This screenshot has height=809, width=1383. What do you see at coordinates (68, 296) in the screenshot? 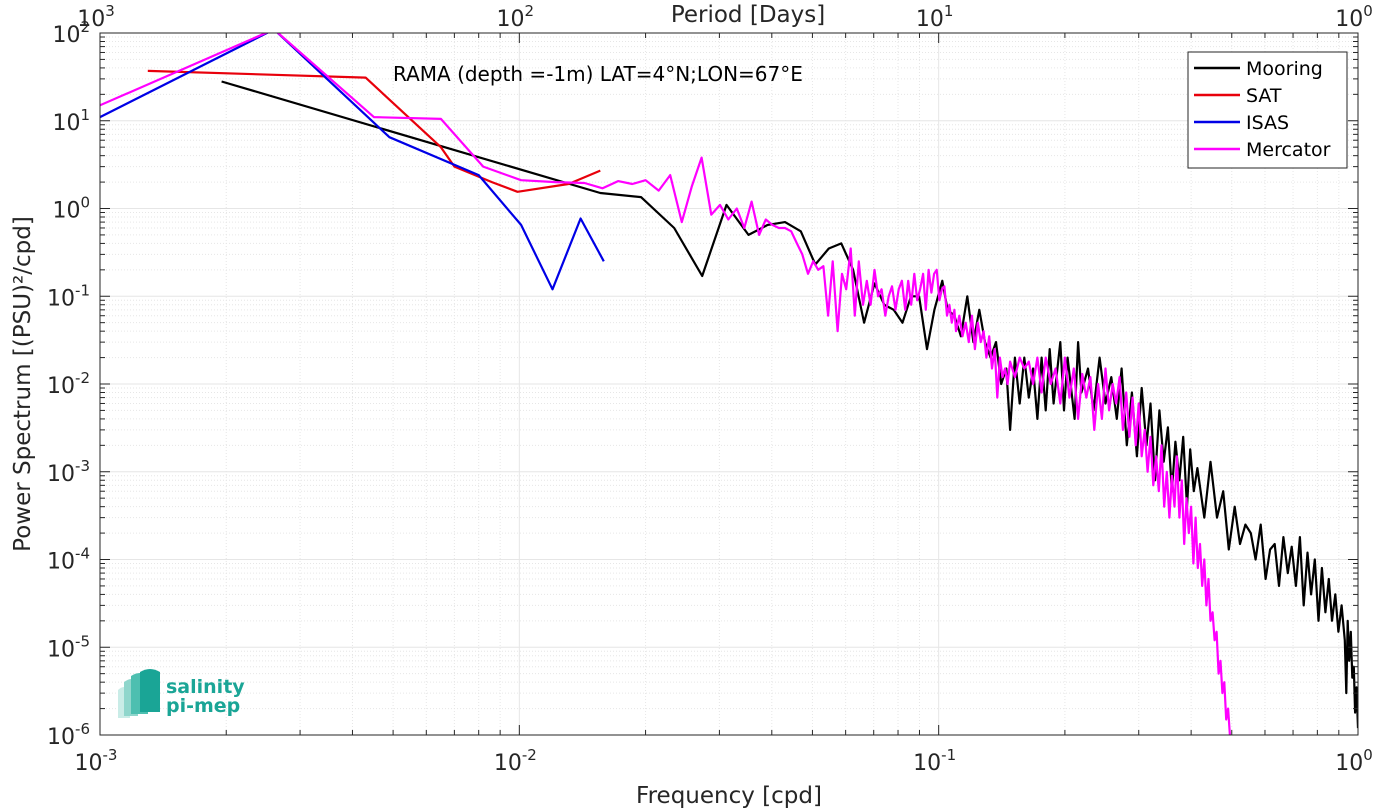
I see `y-tick-label: 10⁻¹` at bounding box center [68, 296].